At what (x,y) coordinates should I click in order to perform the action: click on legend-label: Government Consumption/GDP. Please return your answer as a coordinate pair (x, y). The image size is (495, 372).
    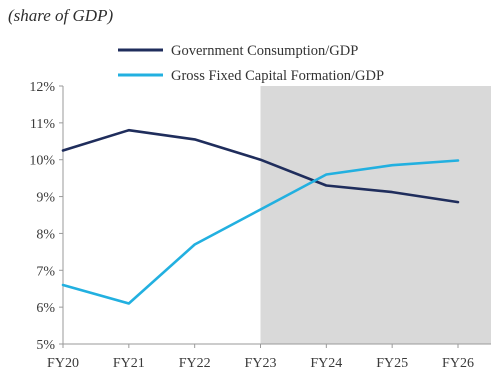
    Looking at the image, I should click on (264, 51).